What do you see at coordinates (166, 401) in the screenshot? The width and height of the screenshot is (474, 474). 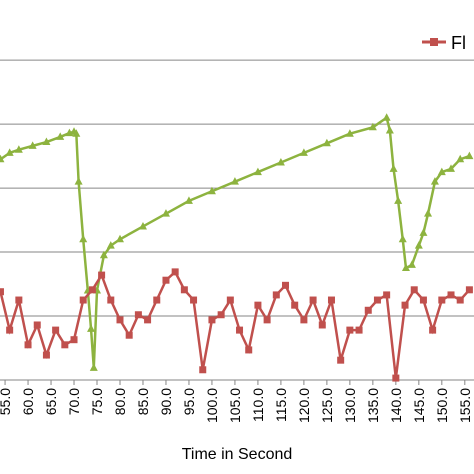 I see `x-tick-label: 90.0` at bounding box center [166, 401].